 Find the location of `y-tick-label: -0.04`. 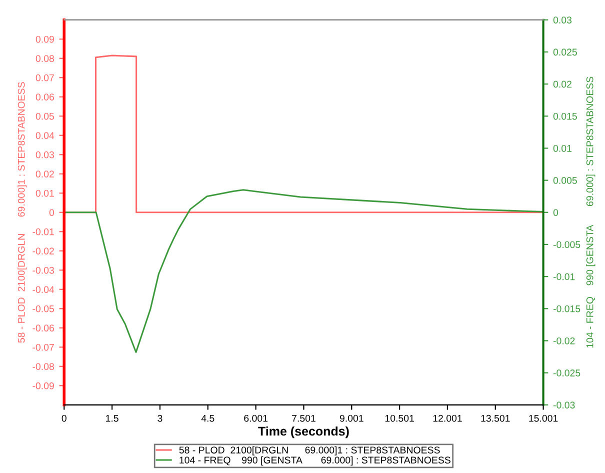

y-tick-label: -0.04 is located at coordinates (43, 289).